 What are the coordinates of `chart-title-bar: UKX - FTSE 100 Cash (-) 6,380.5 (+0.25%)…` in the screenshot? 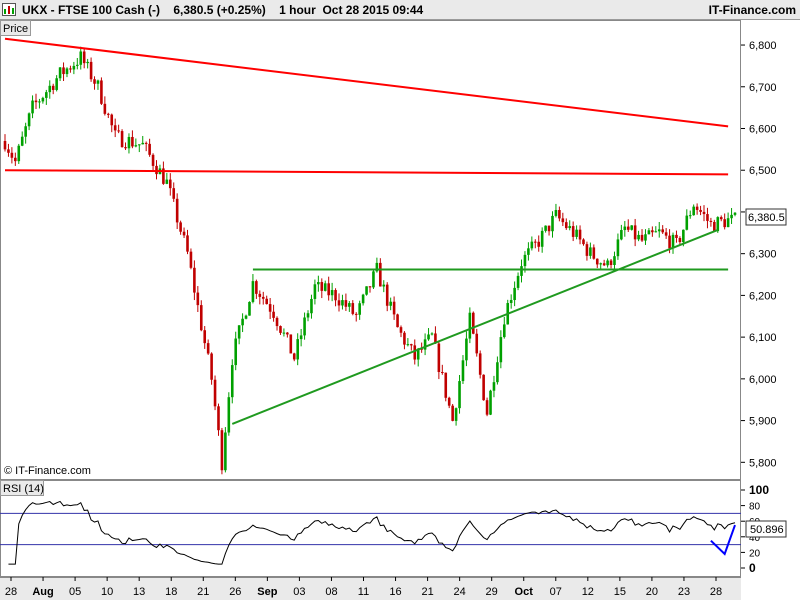 It's located at (400, 10).